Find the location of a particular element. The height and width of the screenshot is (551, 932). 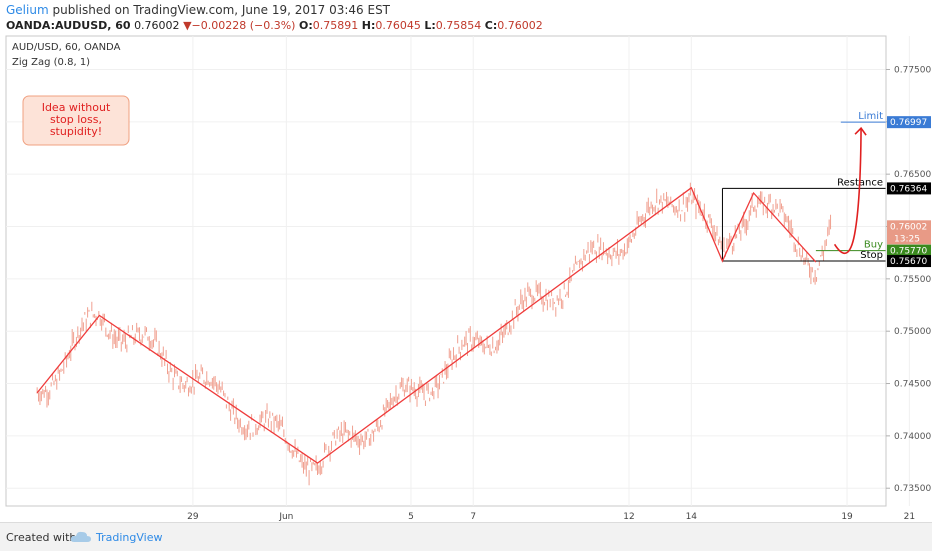

author-link: Gelium is located at coordinates (27, 10).